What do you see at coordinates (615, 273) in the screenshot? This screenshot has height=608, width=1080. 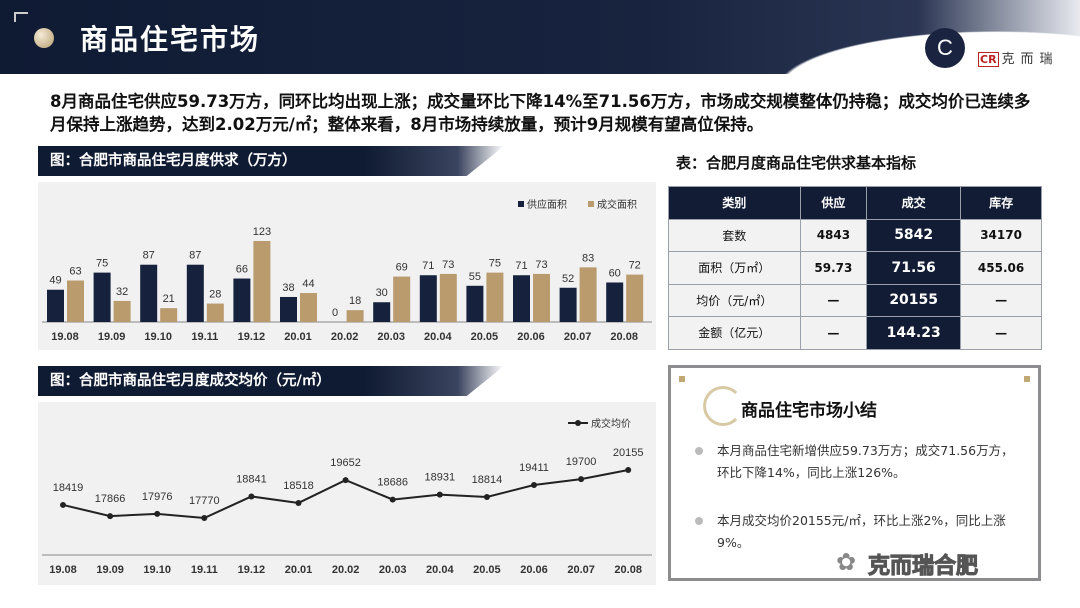 I see `data-label: 60` at bounding box center [615, 273].